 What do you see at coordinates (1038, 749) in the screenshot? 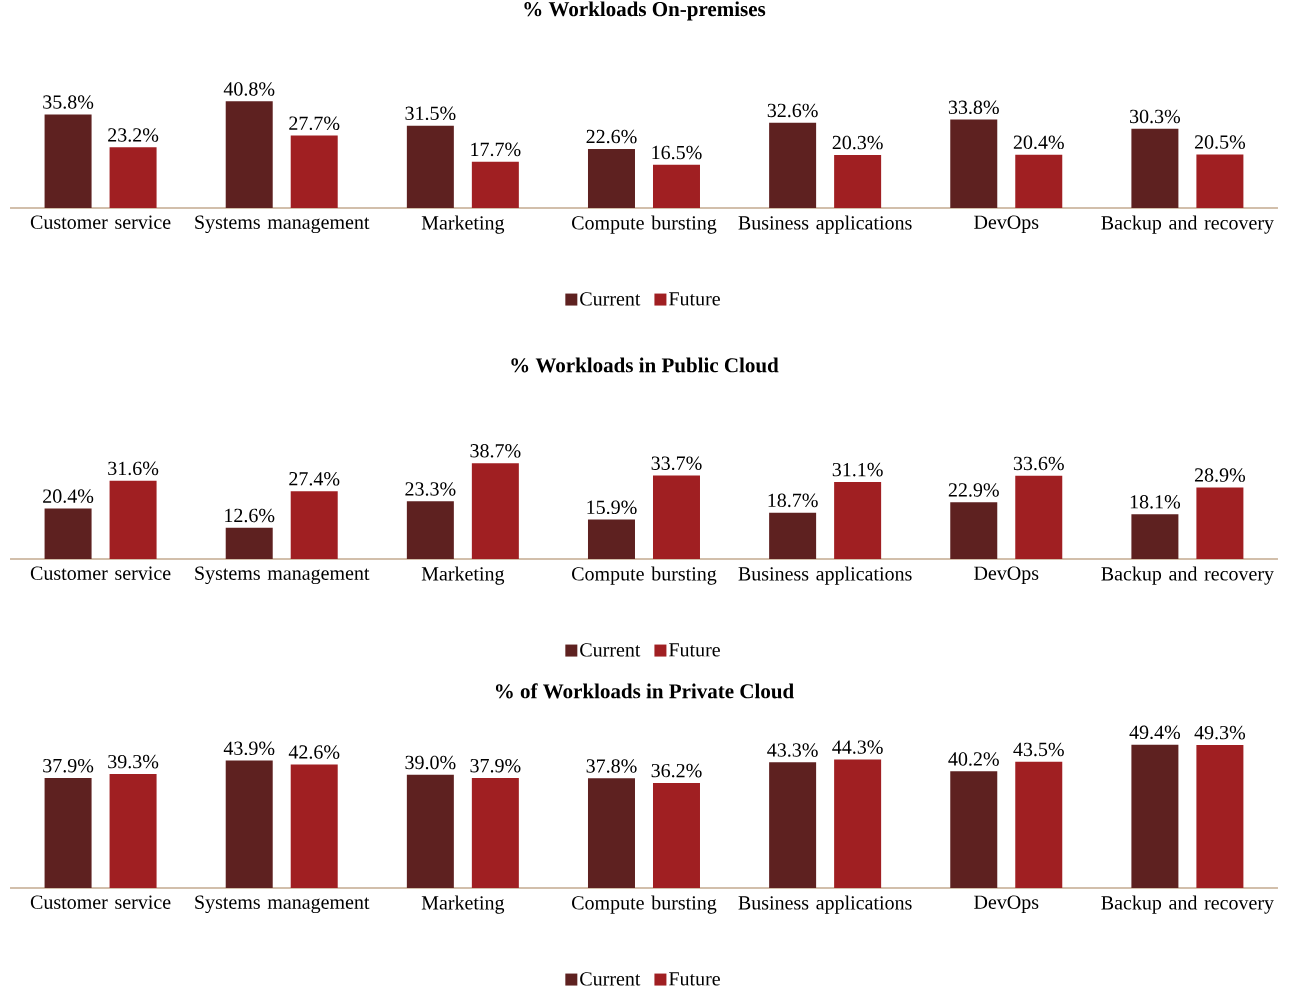
I see `data-label: 43.5%` at bounding box center [1038, 749].